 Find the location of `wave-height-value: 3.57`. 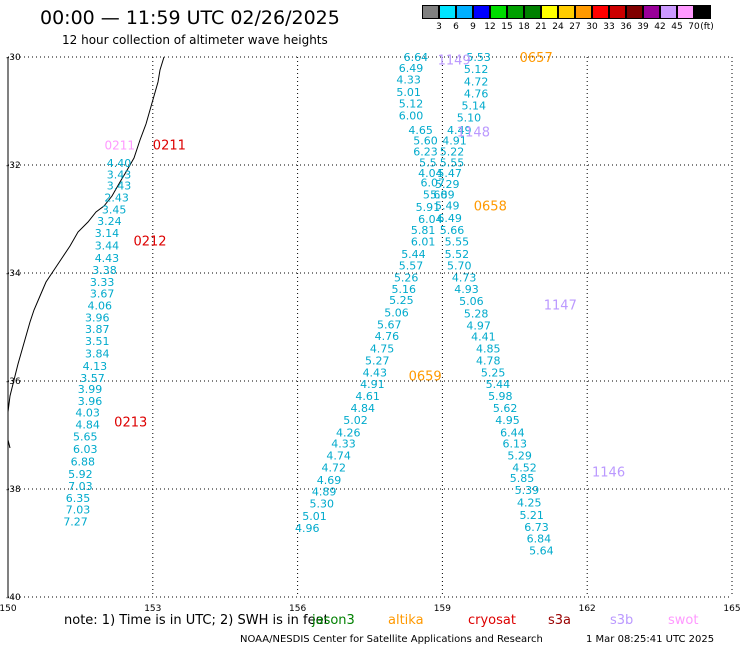

wave-height-value: 3.57 is located at coordinates (92, 378).